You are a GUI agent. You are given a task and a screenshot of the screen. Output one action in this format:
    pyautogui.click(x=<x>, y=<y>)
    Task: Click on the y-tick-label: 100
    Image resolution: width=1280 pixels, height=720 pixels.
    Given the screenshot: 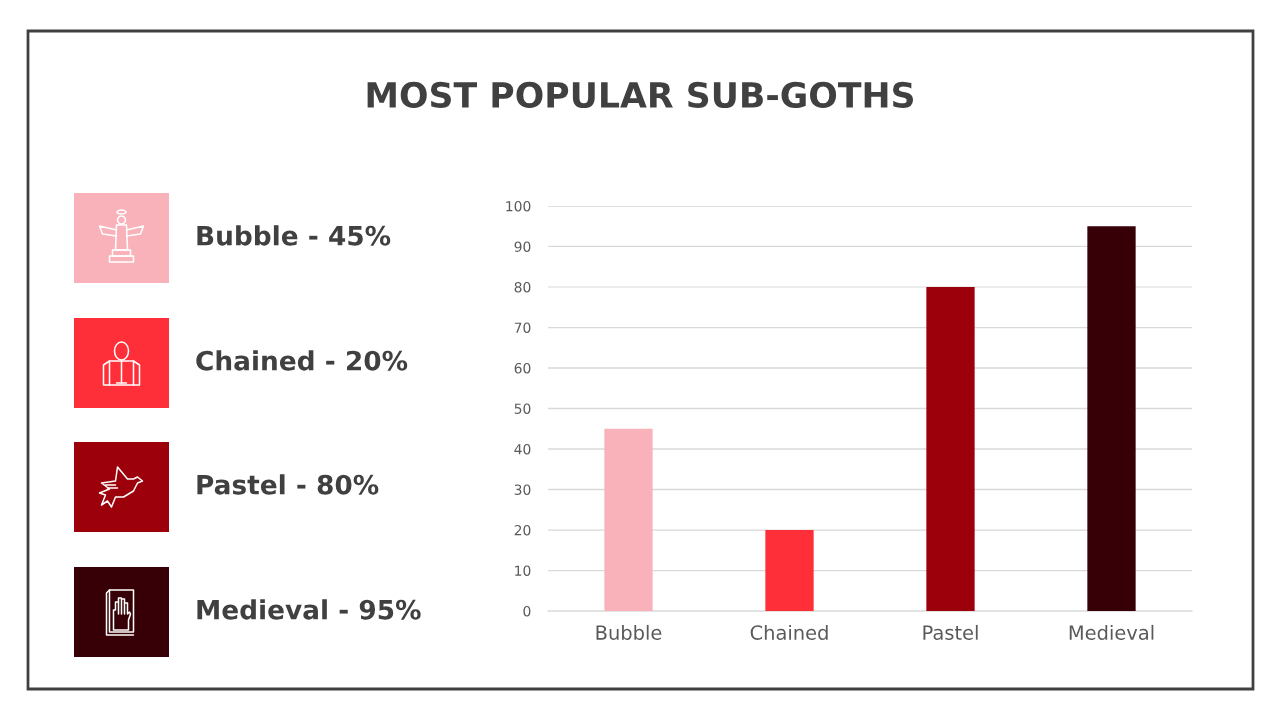 What is the action you would take?
    pyautogui.click(x=518, y=206)
    